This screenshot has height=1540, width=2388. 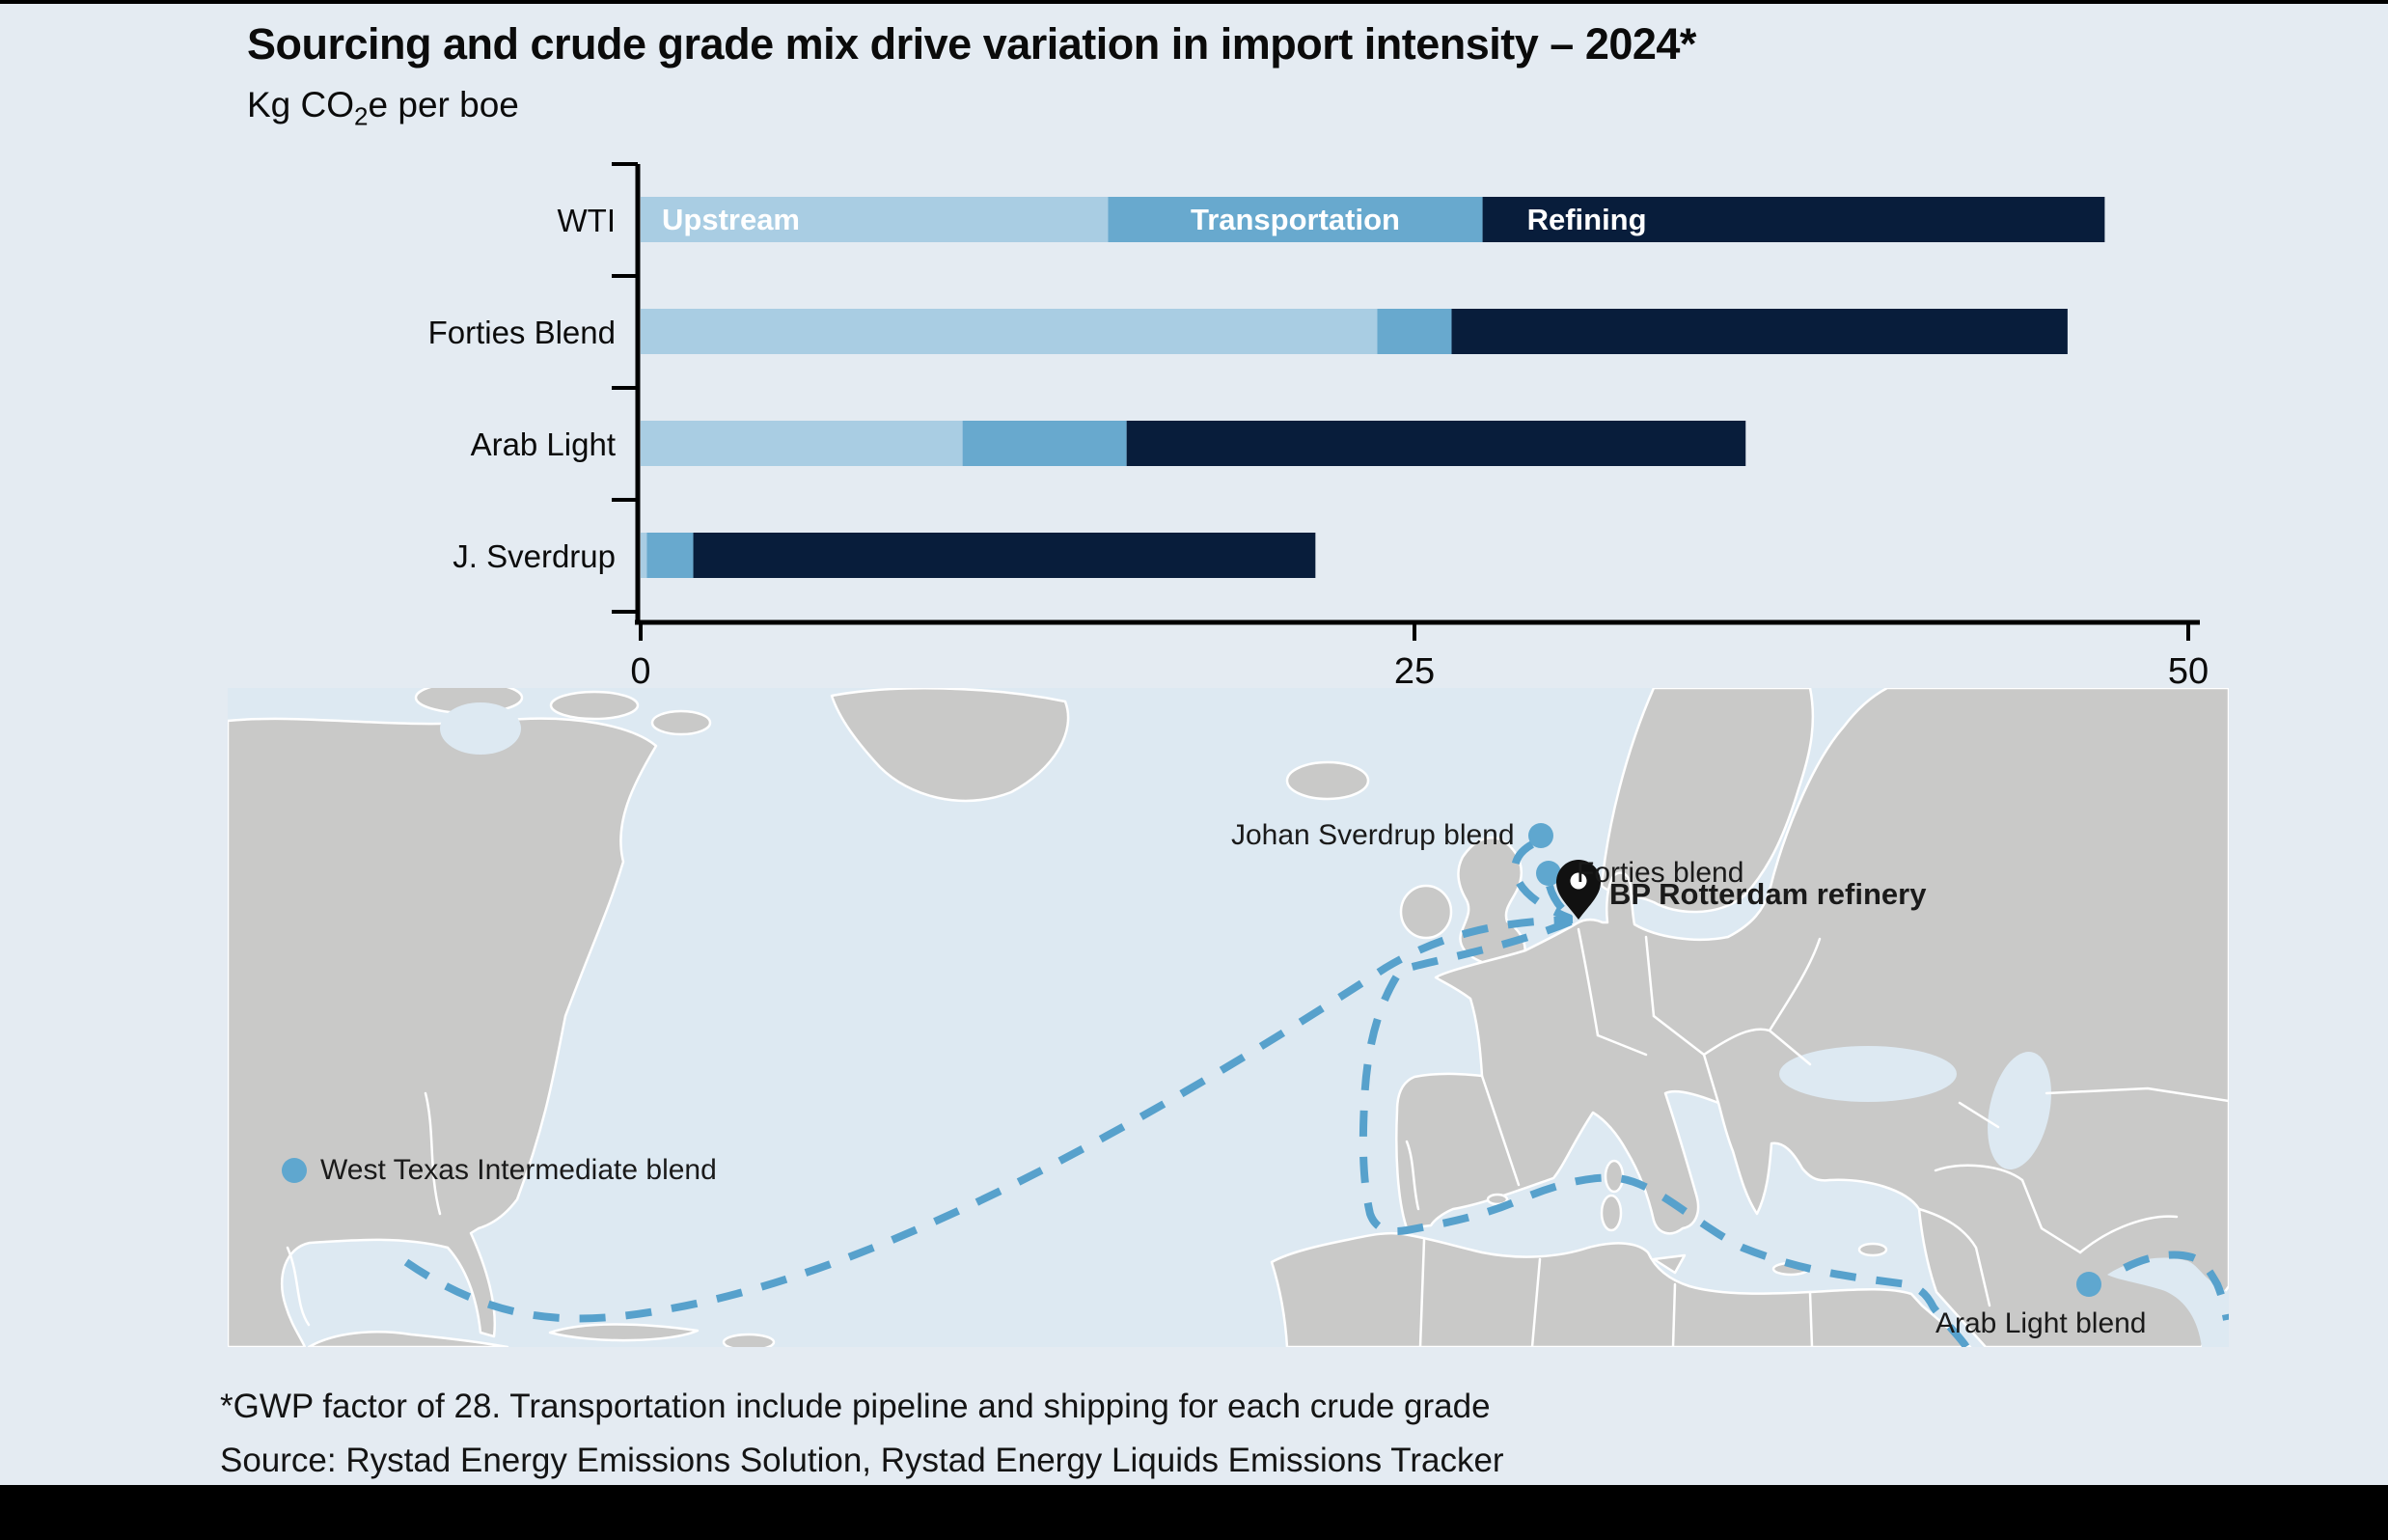 I want to click on map-island-sicily, so click(x=1669, y=1264).